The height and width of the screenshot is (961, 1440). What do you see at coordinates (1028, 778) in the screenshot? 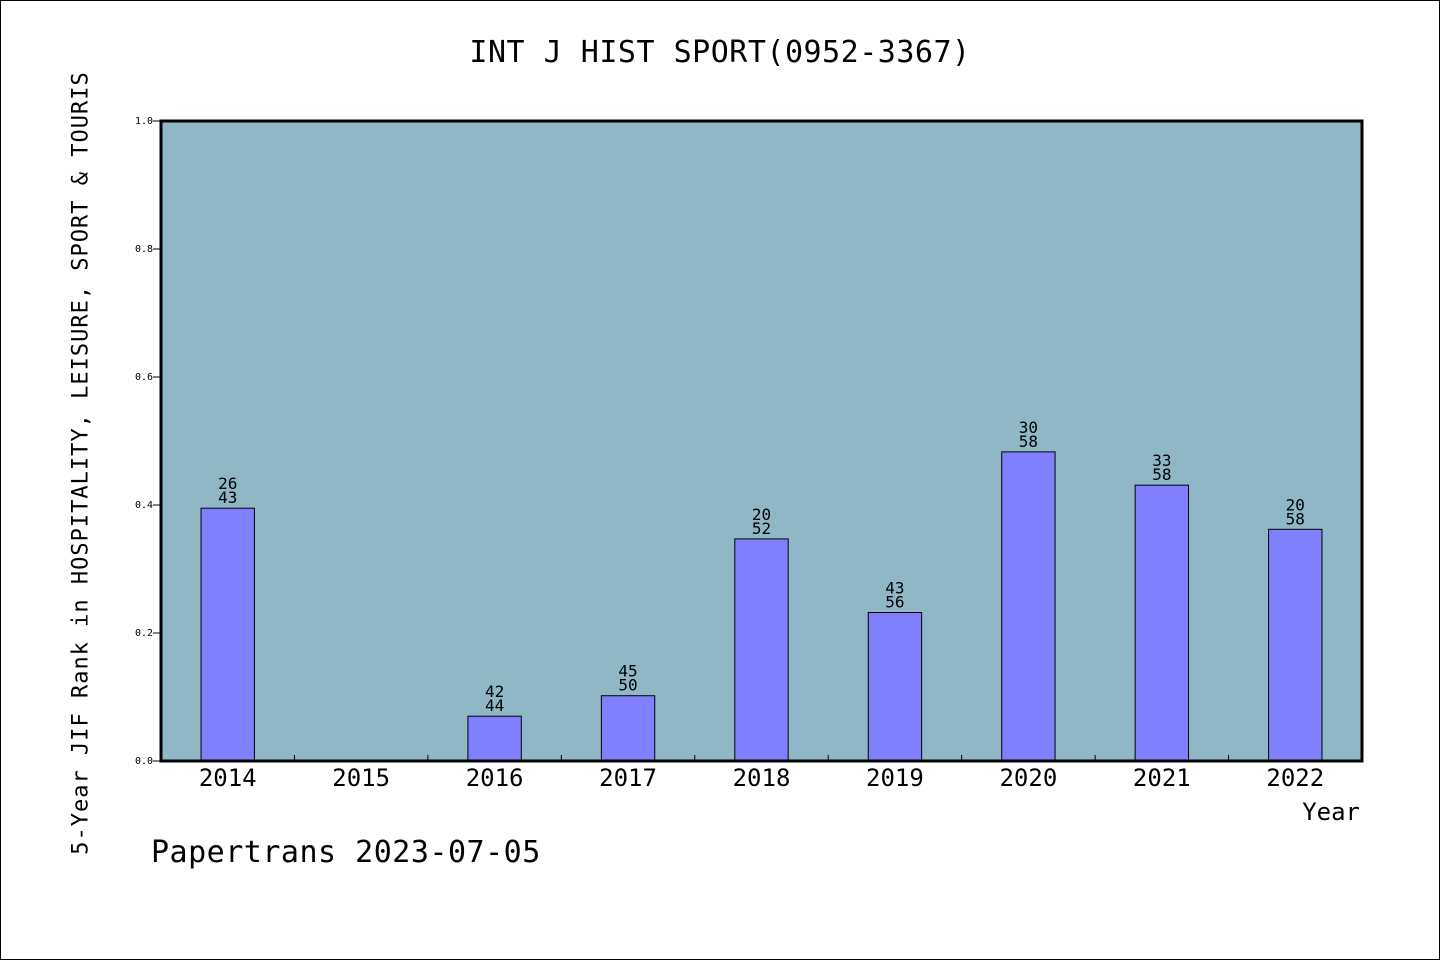
I see `x-tick-label: 2020` at bounding box center [1028, 778].